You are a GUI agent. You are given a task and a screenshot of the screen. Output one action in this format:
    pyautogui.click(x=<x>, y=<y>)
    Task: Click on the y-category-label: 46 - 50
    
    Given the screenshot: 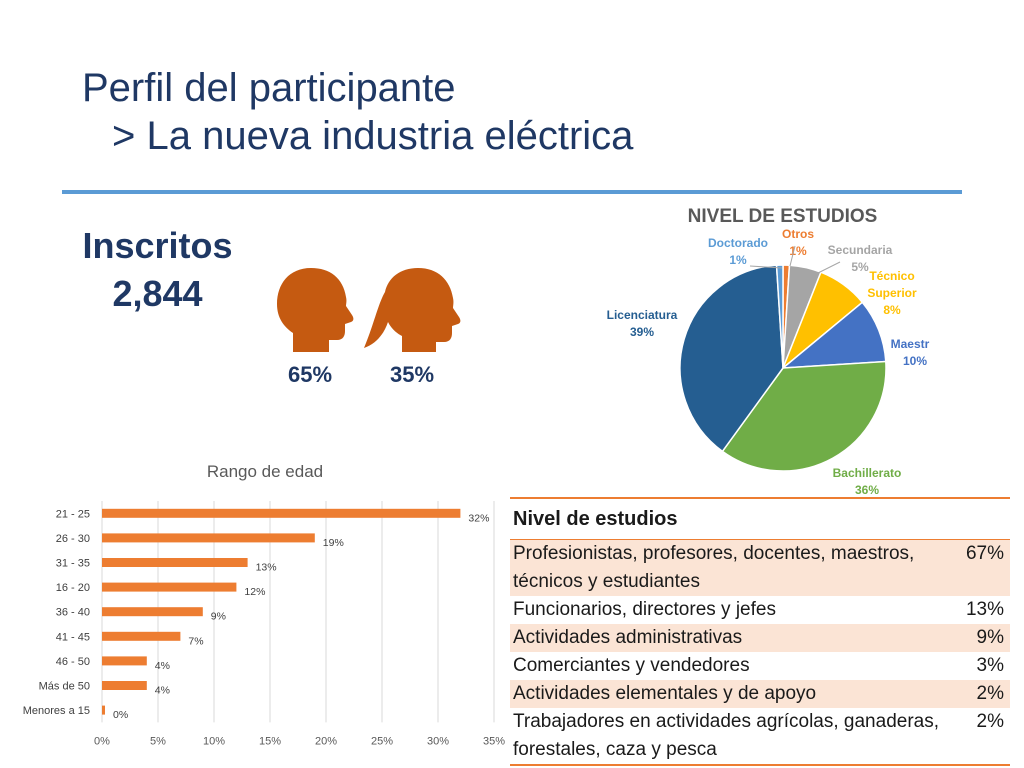 What is the action you would take?
    pyautogui.click(x=73, y=662)
    